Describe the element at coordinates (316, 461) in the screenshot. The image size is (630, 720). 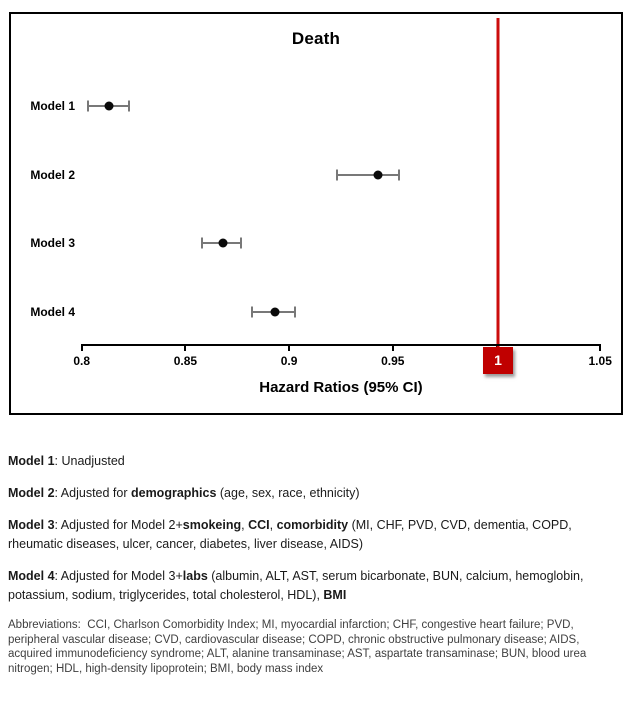
I see `footnote-model-1: Model 1: Unadjusted` at that location.